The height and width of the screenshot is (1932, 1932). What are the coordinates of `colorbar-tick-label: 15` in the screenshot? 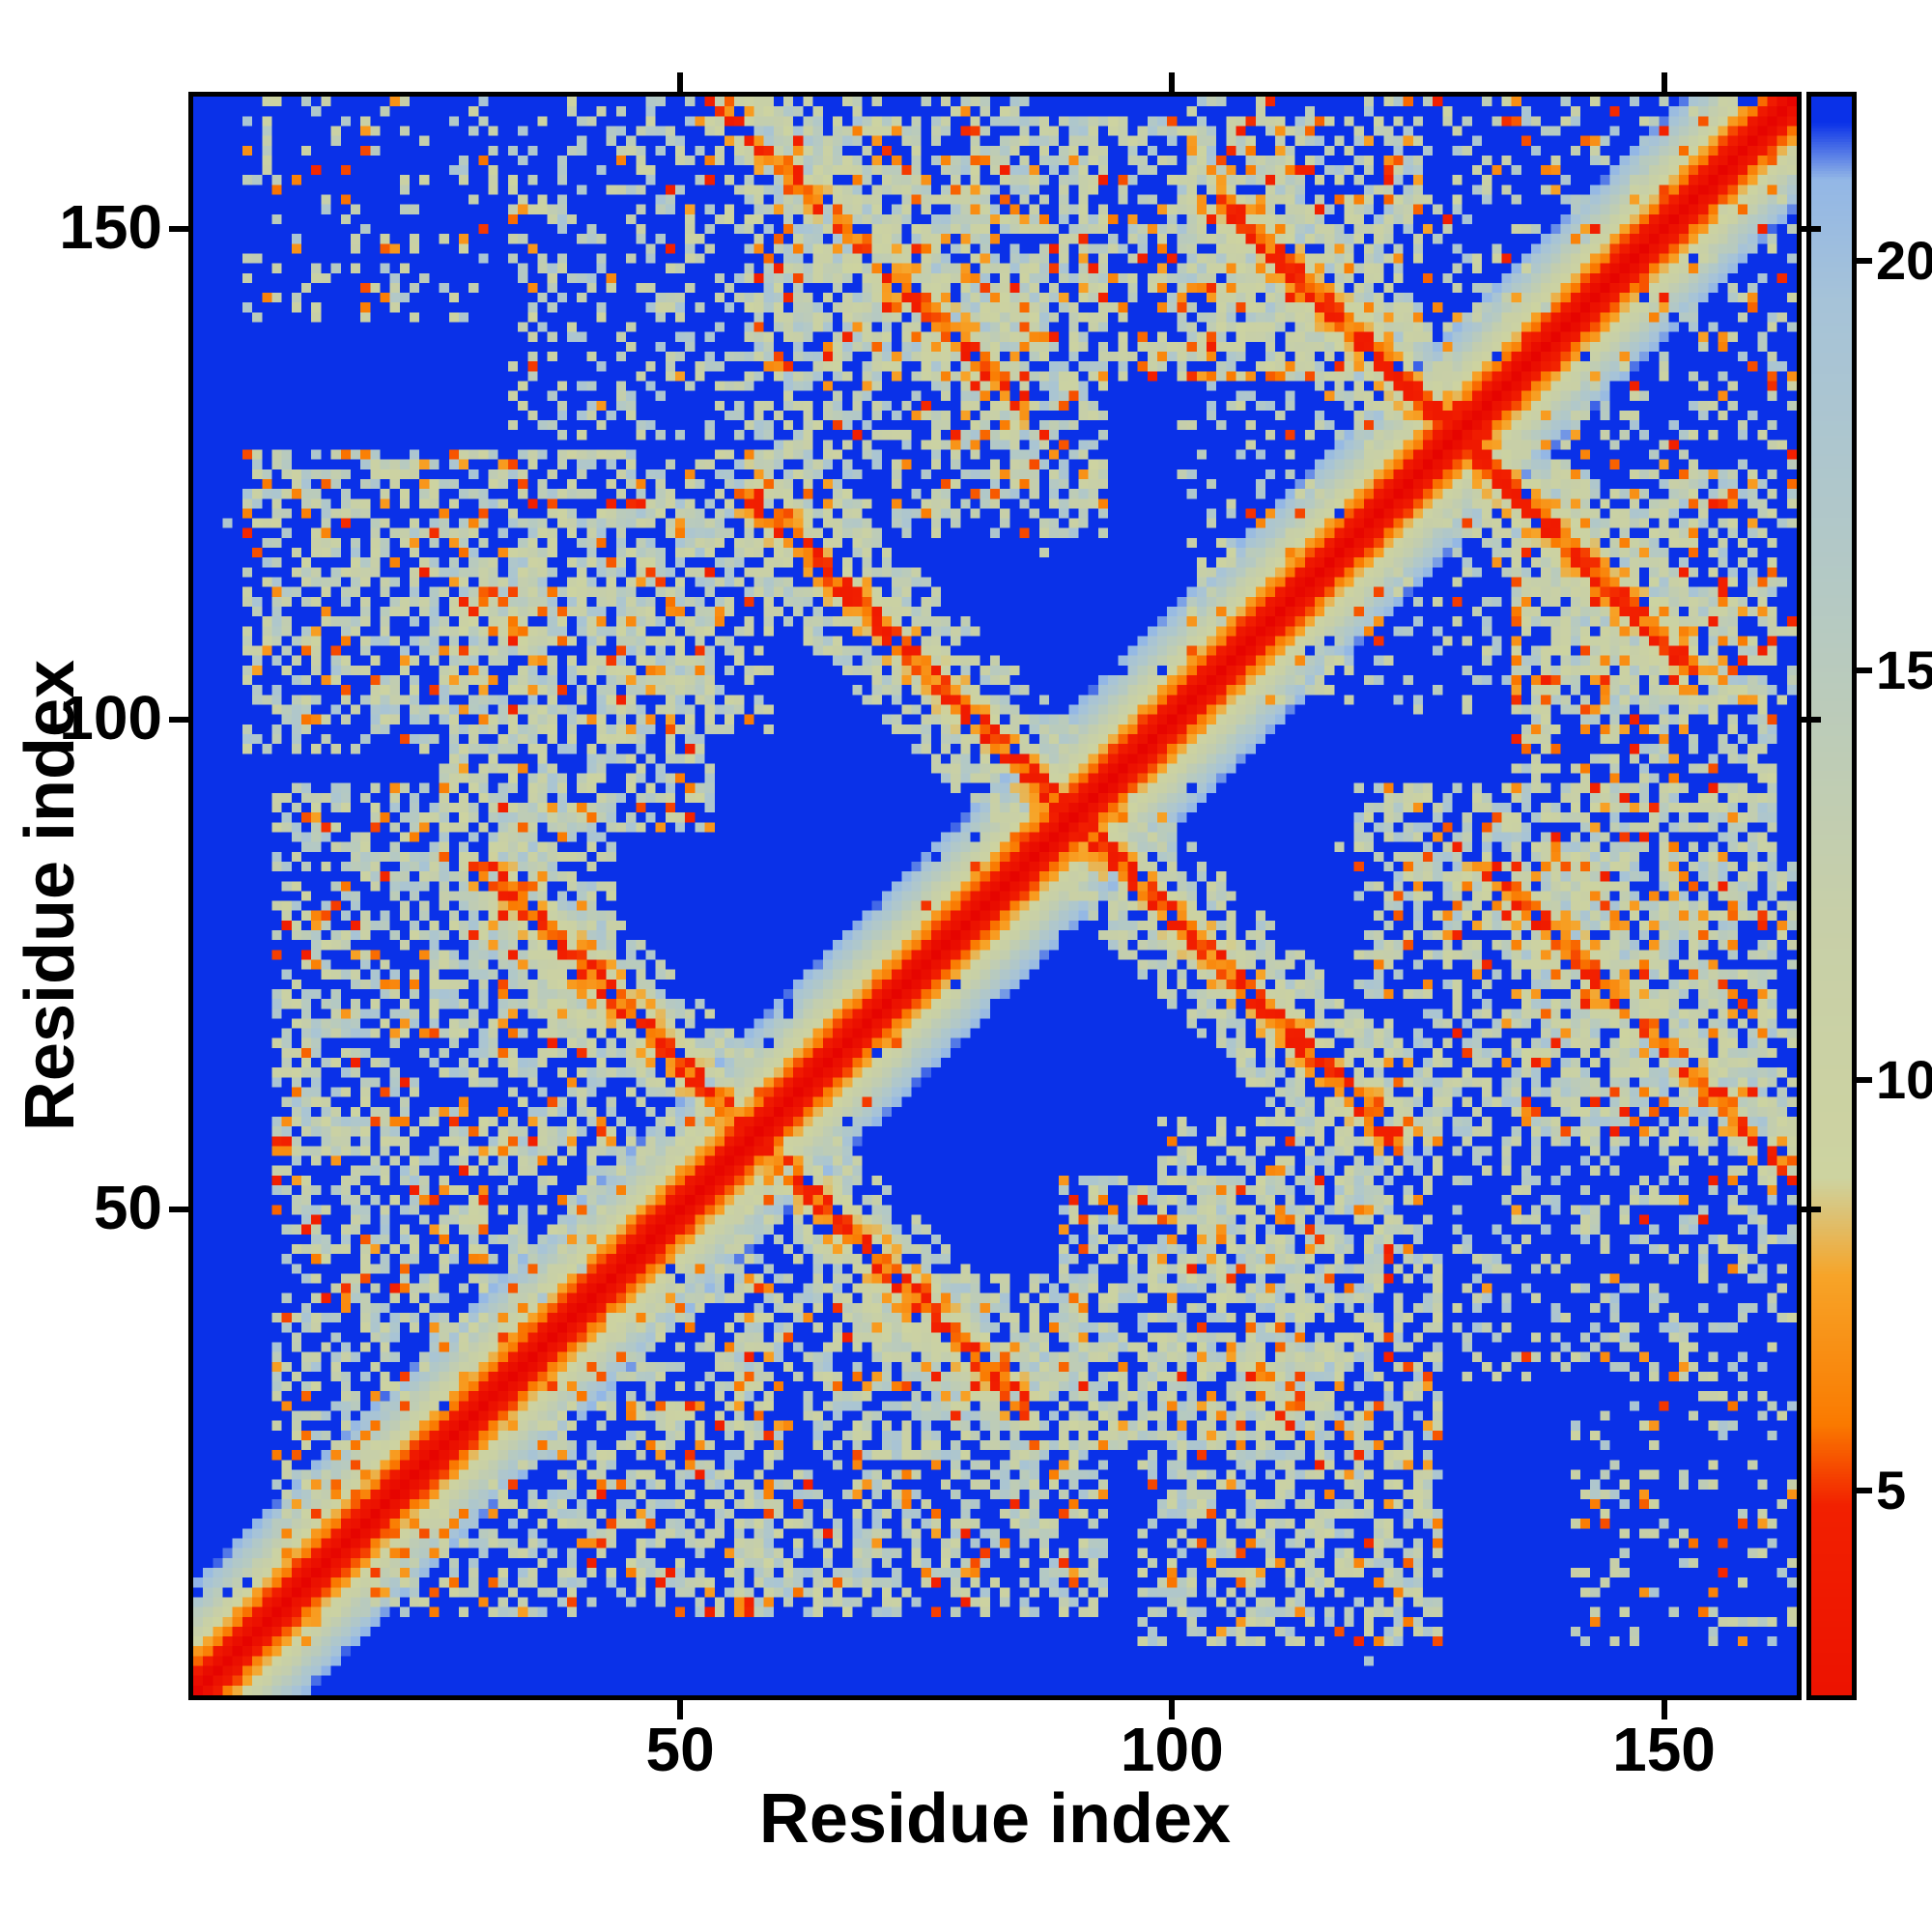 It's located at (1904, 670).